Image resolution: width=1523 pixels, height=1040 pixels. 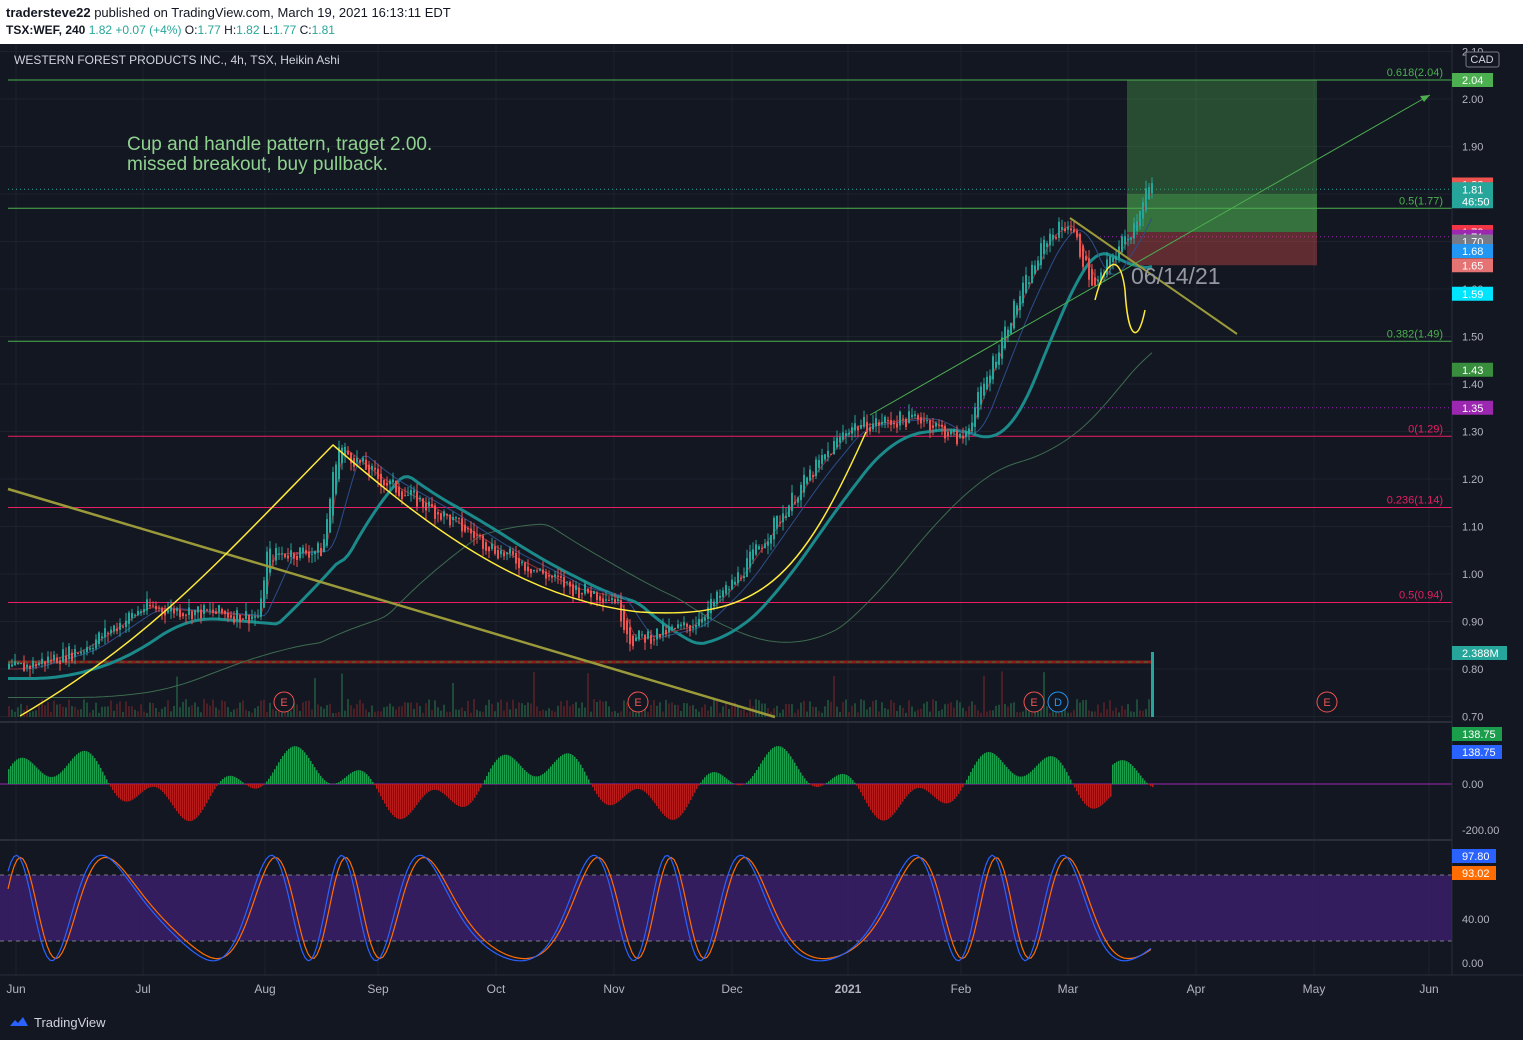 What do you see at coordinates (1425, 429) in the screenshot?
I see `fib-label: 0(1.29)` at bounding box center [1425, 429].